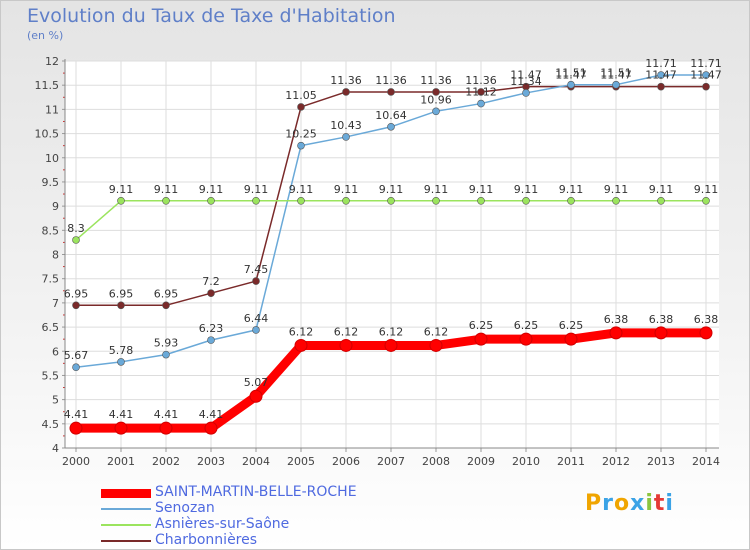 The height and width of the screenshot is (550, 750). What do you see at coordinates (659, 503) in the screenshot?
I see `logo-letter: t` at bounding box center [659, 503].